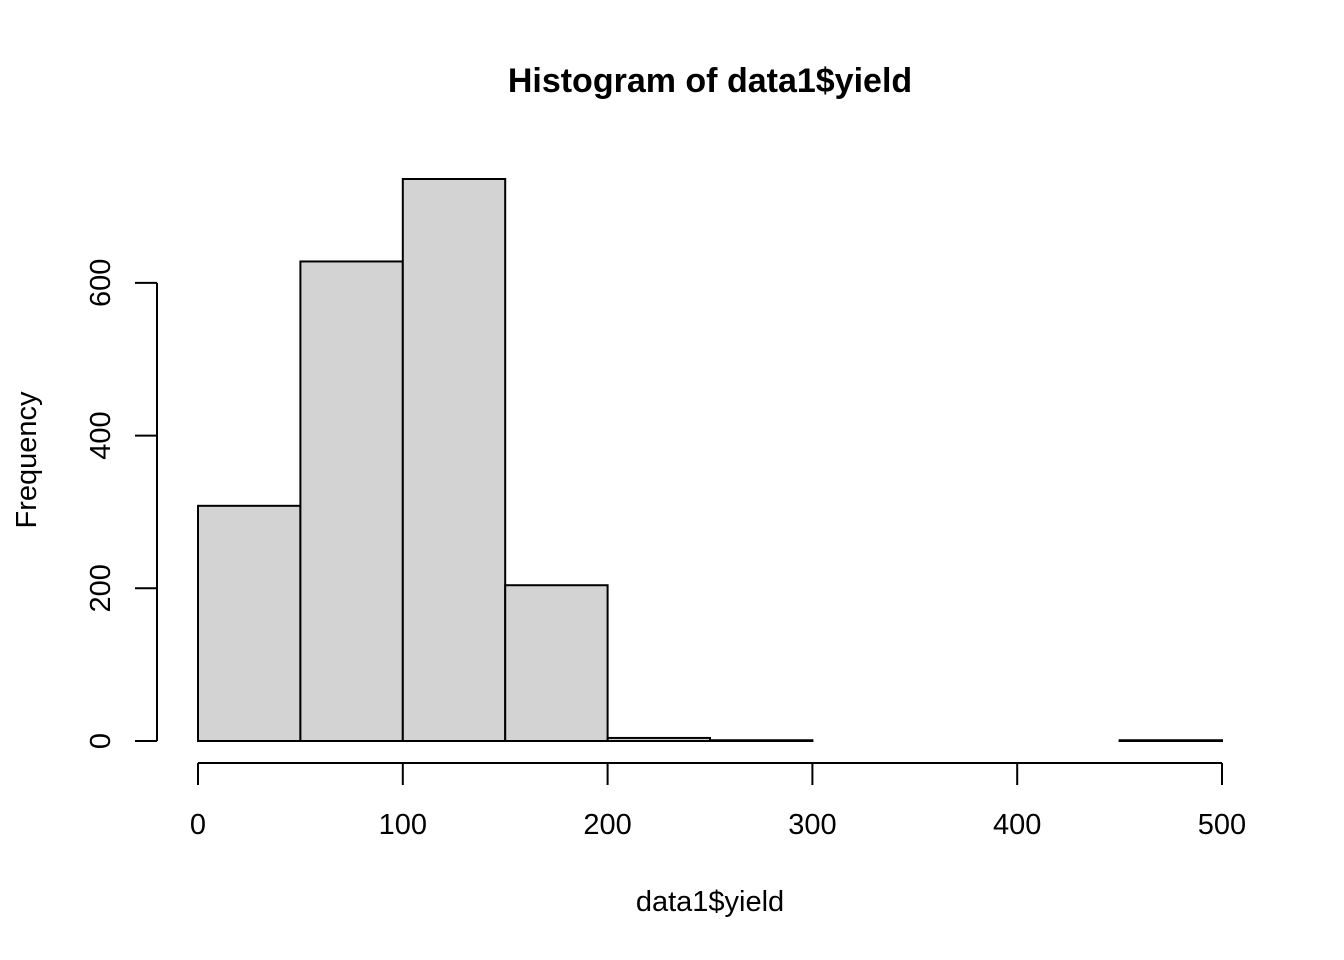  I want to click on y-axis-label: Frequency, so click(27, 460).